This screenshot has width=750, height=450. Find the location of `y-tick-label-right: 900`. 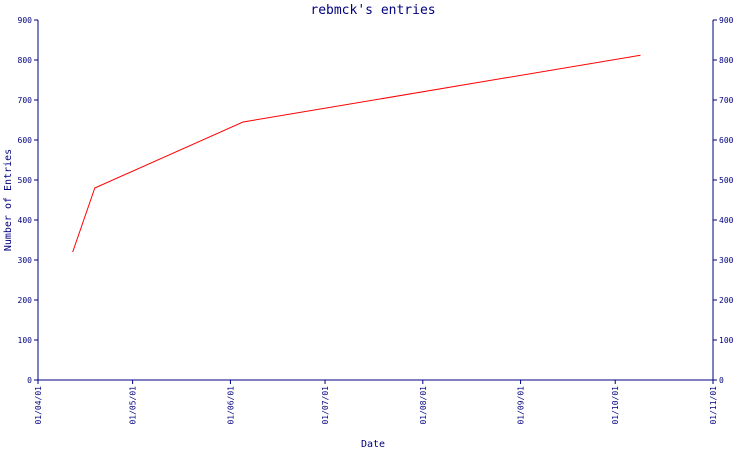

y-tick-label-right: 900 is located at coordinates (726, 20).